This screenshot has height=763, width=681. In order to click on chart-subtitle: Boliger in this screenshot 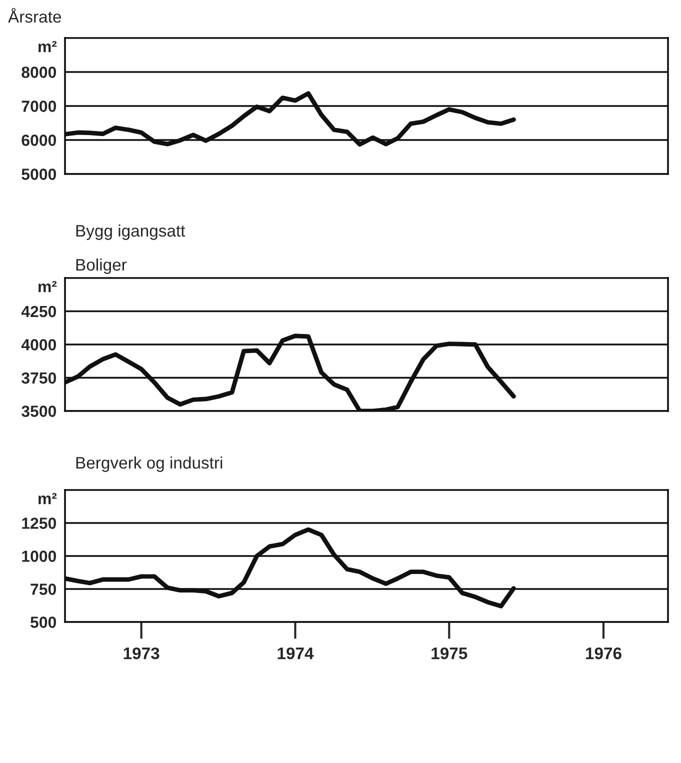, I will do `click(101, 266)`.